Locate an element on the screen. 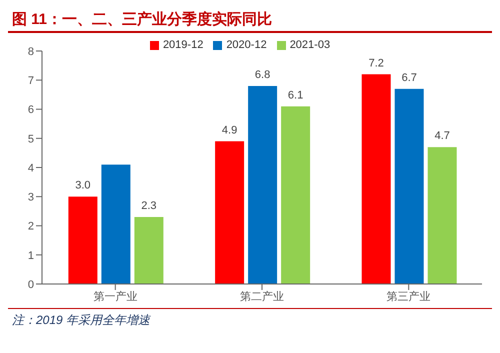 This screenshot has width=500, height=353. y-tick-label: 2 is located at coordinates (31, 226).